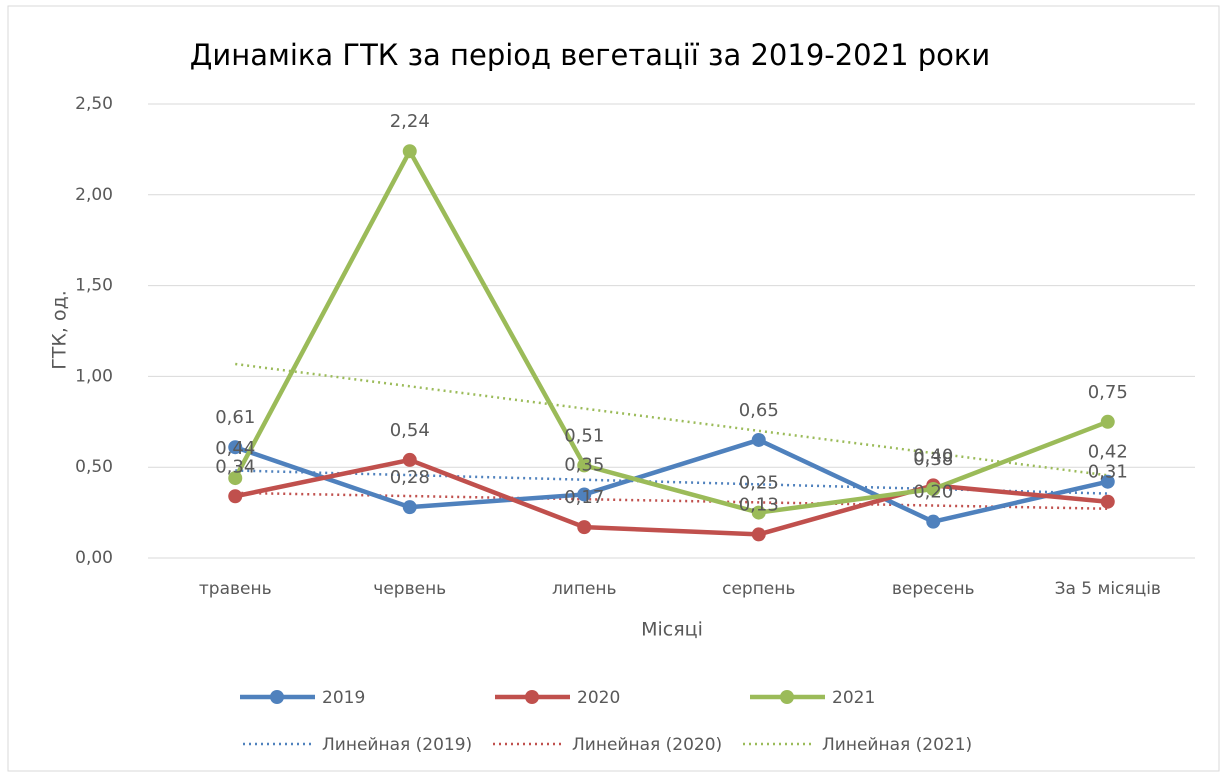 The image size is (1227, 775). I want to click on data-label: 0,25, so click(759, 483).